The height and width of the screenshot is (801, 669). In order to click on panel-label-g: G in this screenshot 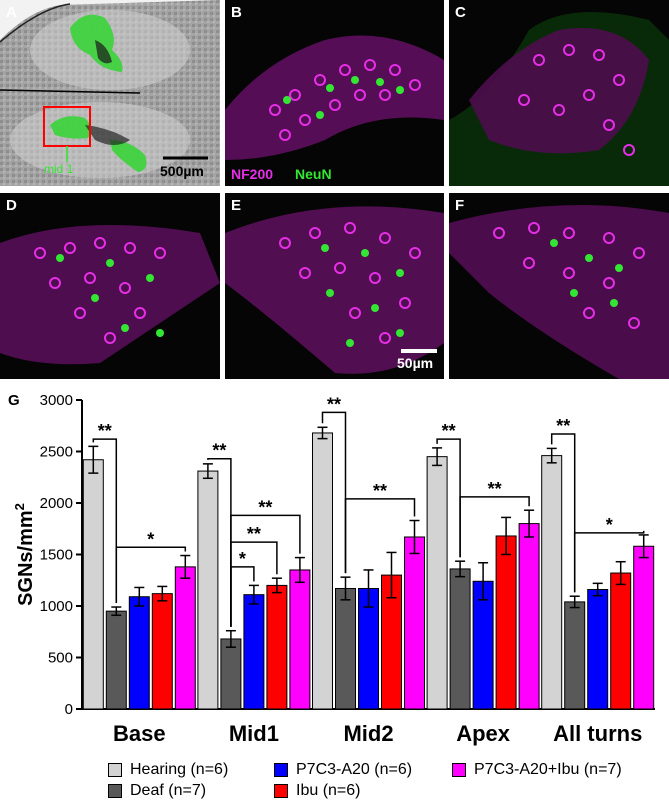, I will do `click(14, 400)`.